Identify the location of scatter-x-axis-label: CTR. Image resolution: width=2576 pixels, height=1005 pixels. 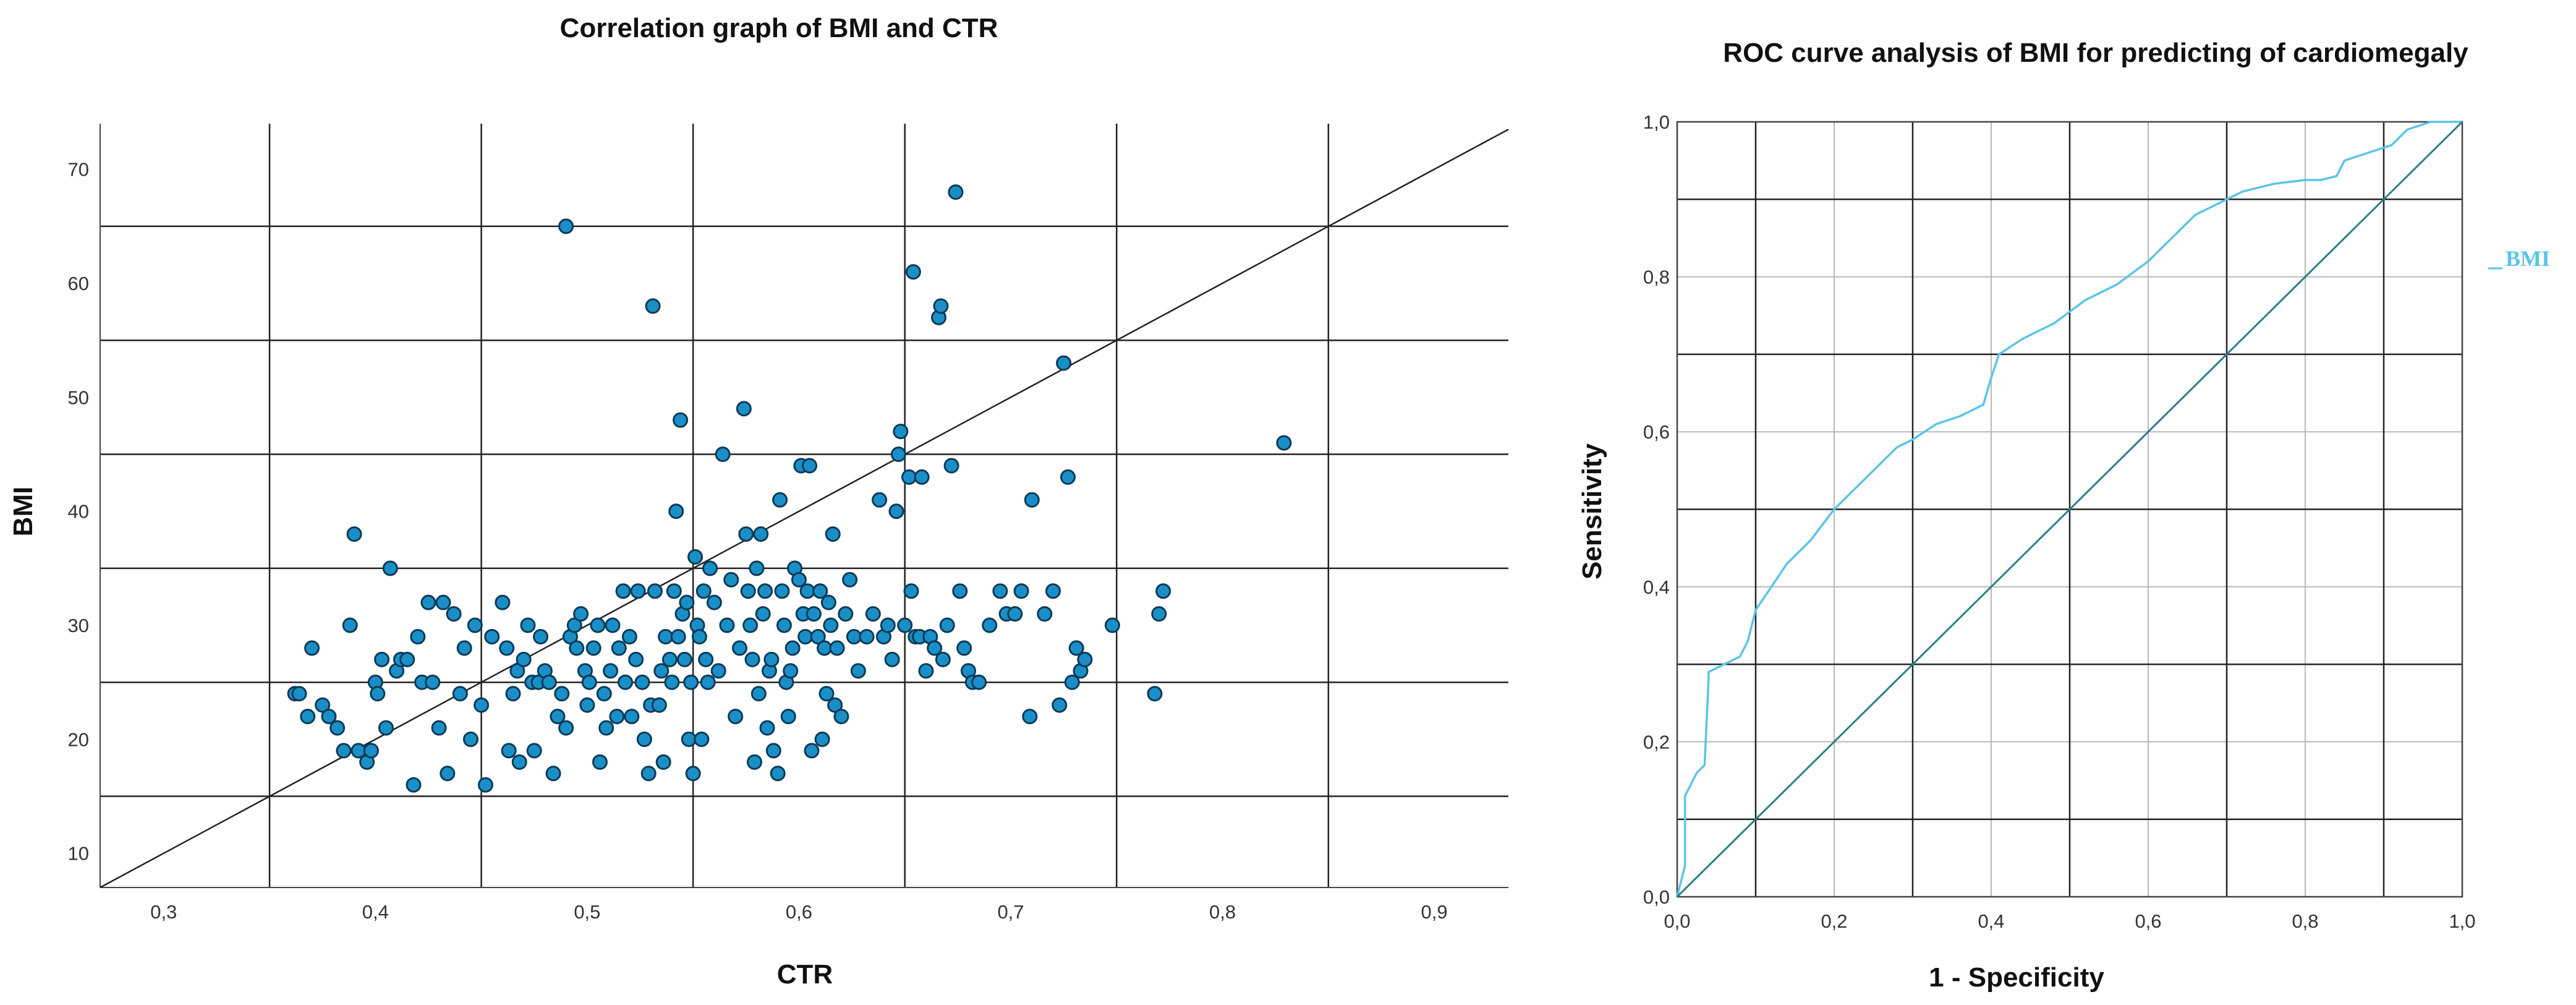
(805, 975).